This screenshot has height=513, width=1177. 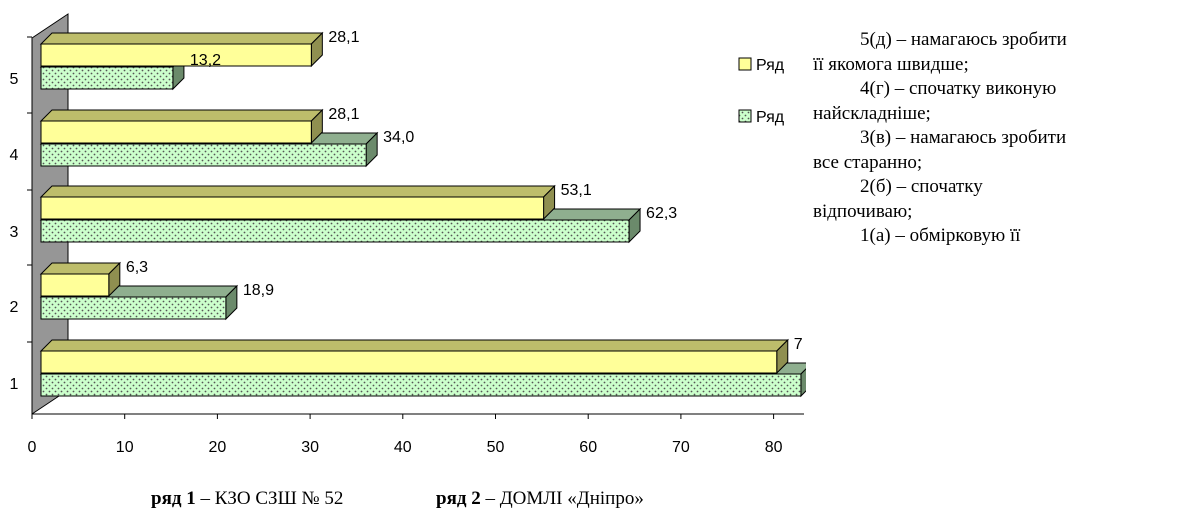 I want to click on data-label: 62,3, so click(x=661, y=213).